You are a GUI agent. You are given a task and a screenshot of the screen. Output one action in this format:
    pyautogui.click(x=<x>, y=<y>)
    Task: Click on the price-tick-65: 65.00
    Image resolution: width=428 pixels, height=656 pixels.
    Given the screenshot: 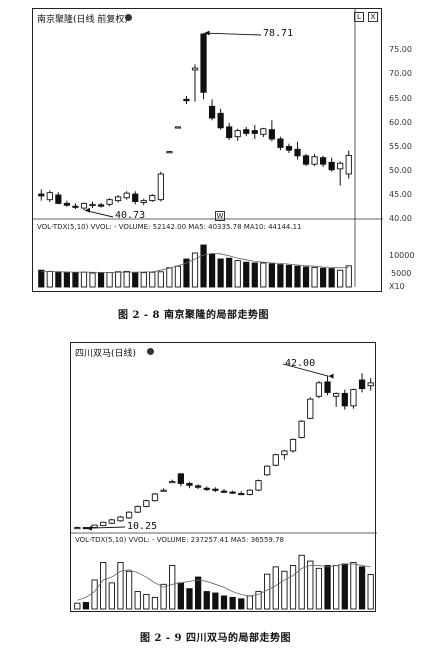 What is the action you would take?
    pyautogui.click(x=400, y=98)
    